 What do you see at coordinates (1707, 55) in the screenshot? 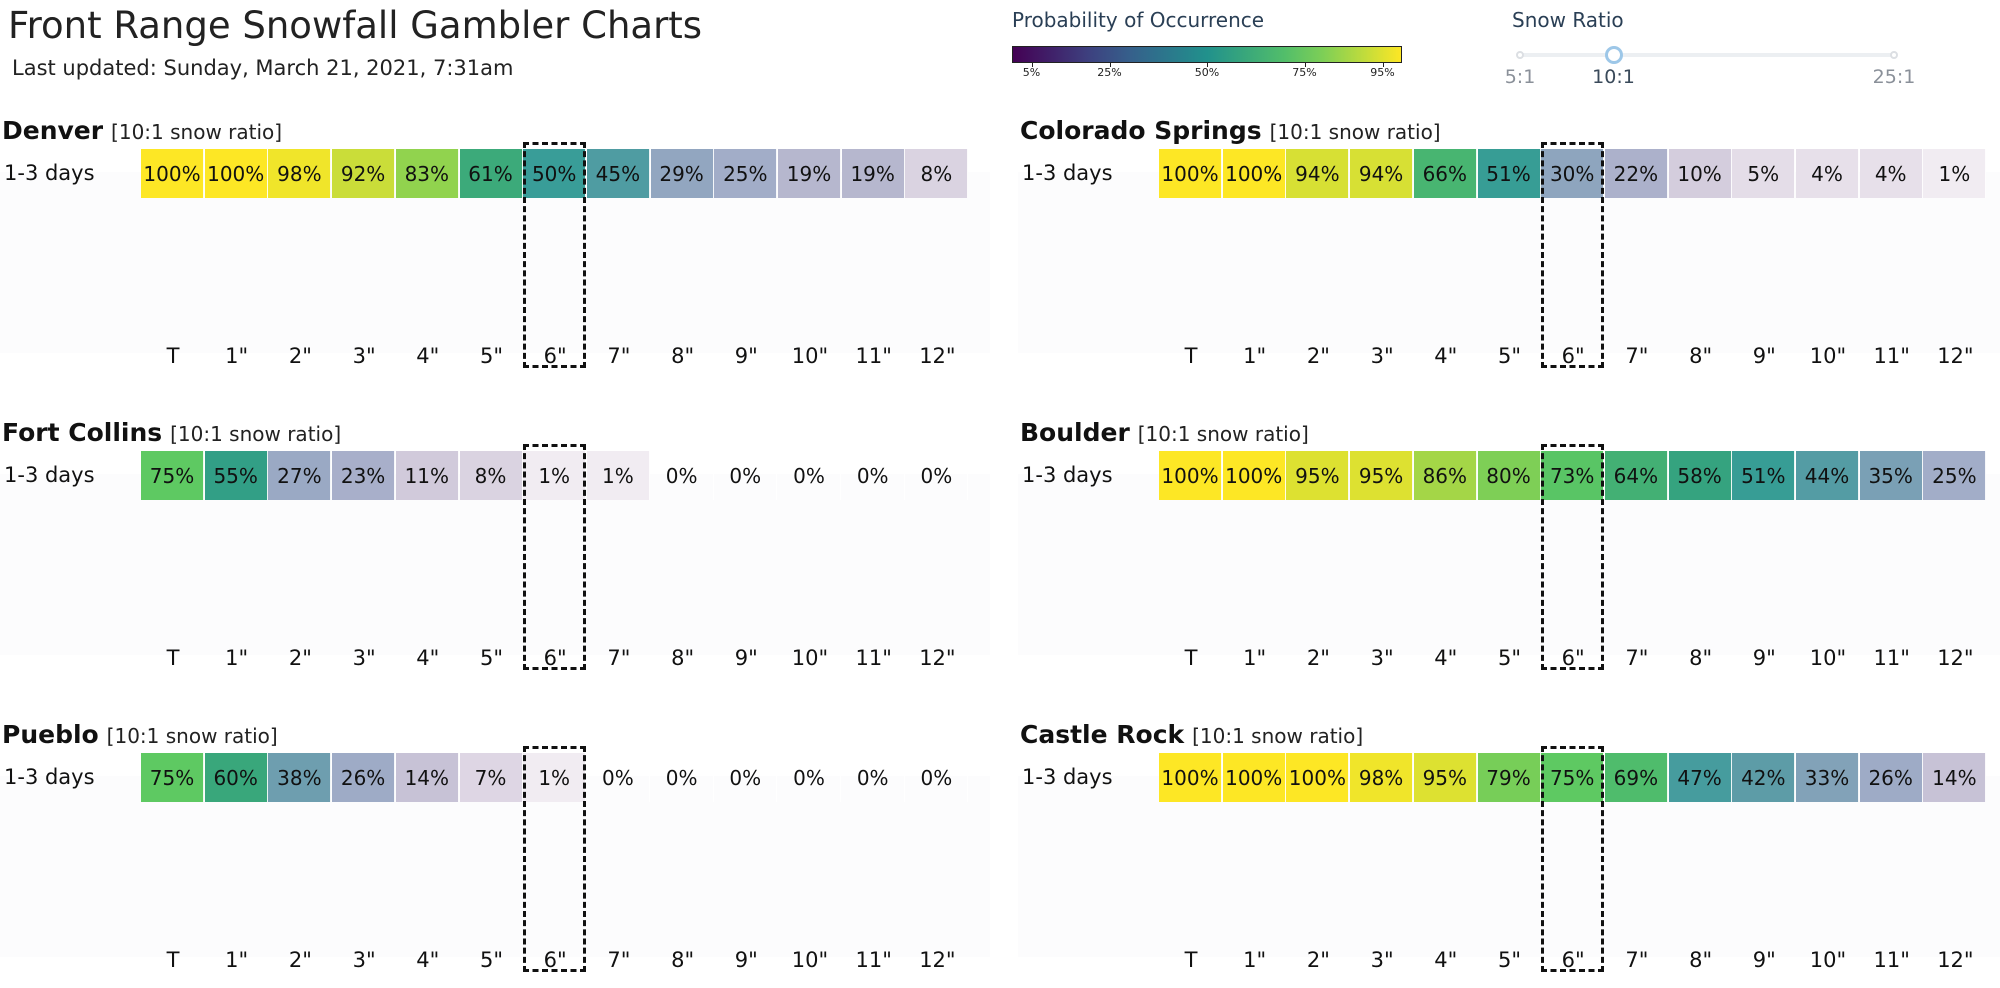
I see `snow-ratio-slider-track` at bounding box center [1707, 55].